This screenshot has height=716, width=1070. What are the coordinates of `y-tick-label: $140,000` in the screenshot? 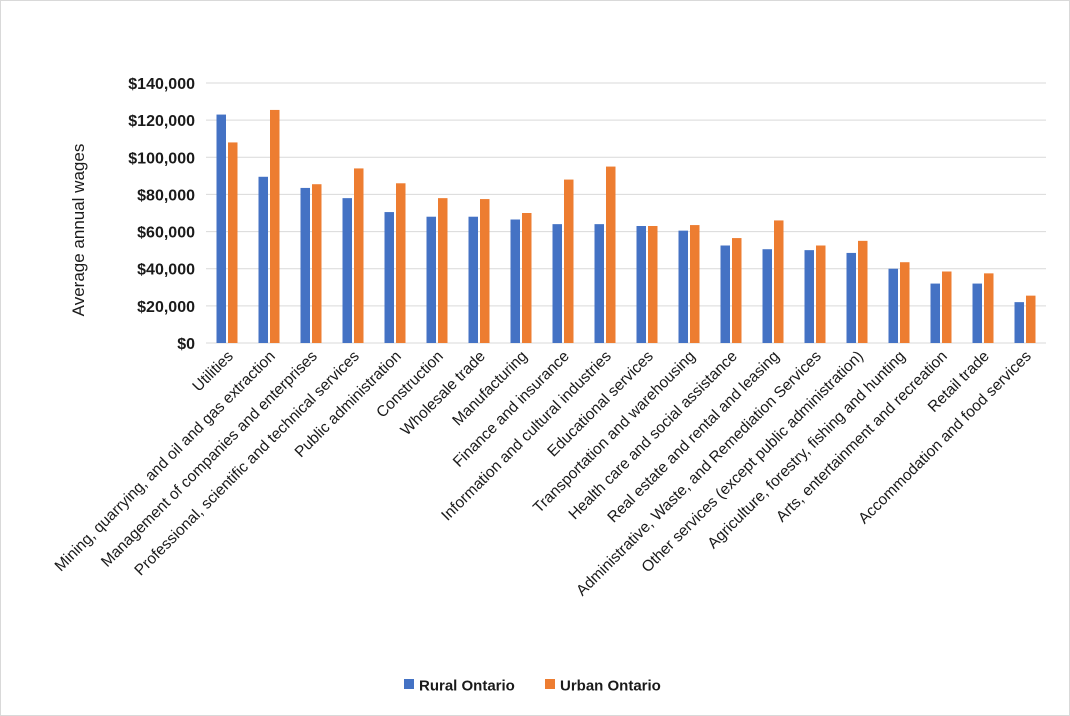 It's located at (161, 84).